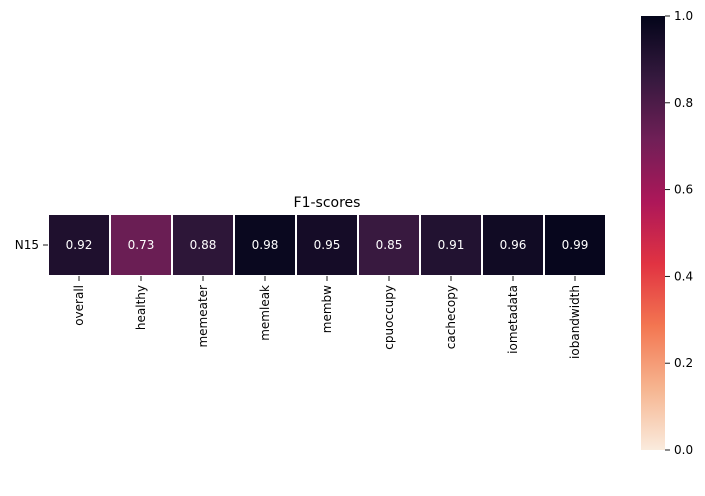  What do you see at coordinates (575, 245) in the screenshot?
I see `cell-value-label: 0.99` at bounding box center [575, 245].